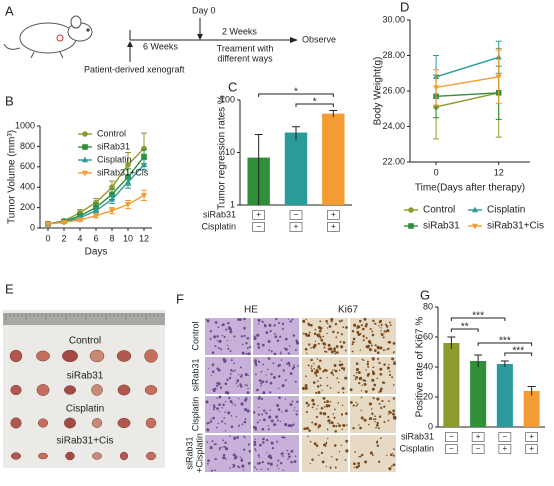 This screenshot has width=554, height=486. What do you see at coordinates (428, 306) in the screenshot?
I see `y-tick-label: 80` at bounding box center [428, 306].